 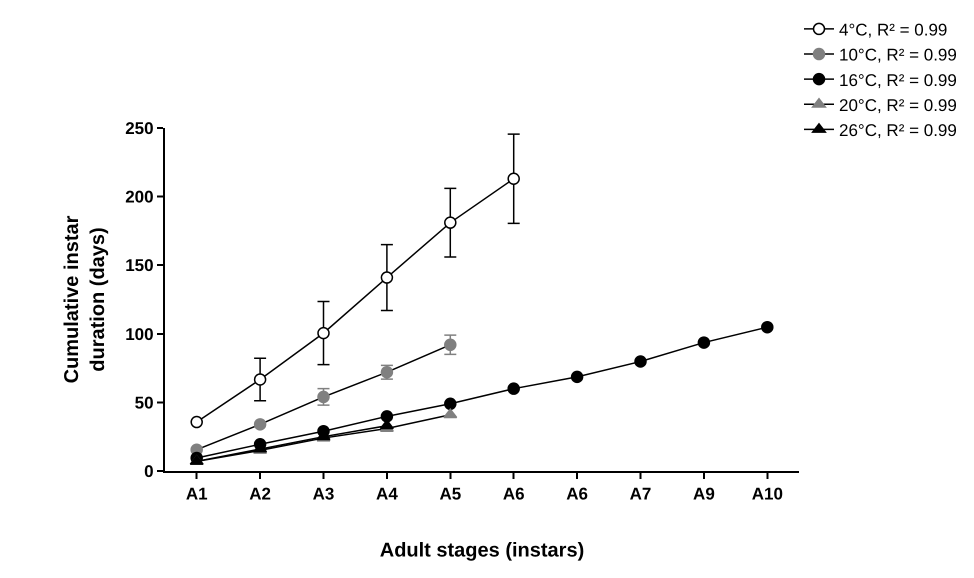 What do you see at coordinates (149, 471) in the screenshot?
I see `y-tick-label: 0` at bounding box center [149, 471].